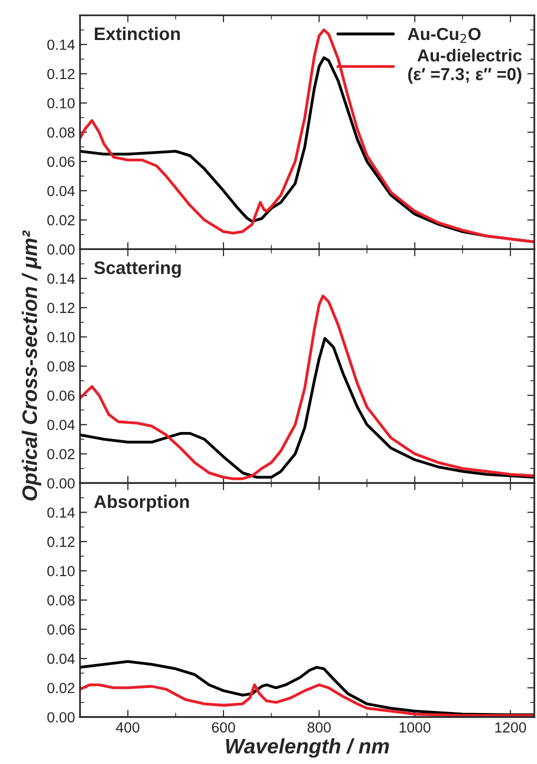 The height and width of the screenshot is (764, 537). I want to click on text: Extinction, so click(137, 33).